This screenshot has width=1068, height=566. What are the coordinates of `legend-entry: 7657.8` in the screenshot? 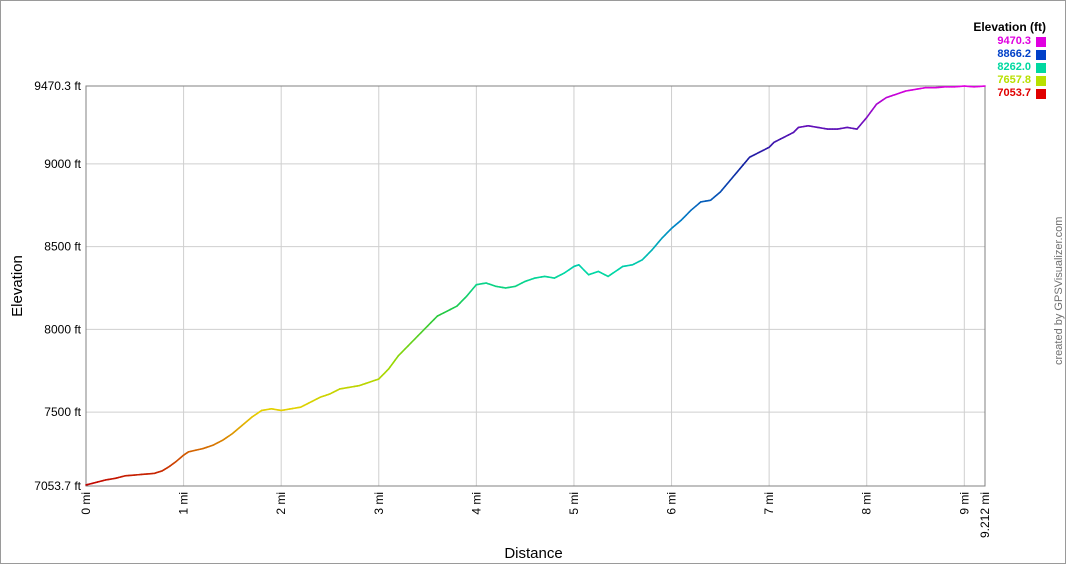 It's located at (976, 80).